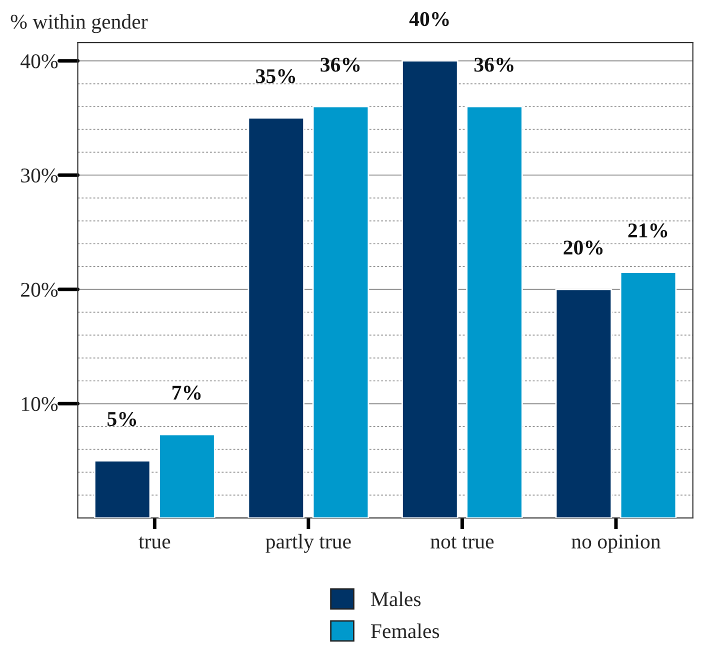 The image size is (707, 645). Describe the element at coordinates (583, 247) in the screenshot. I see `data-label: 20%` at that location.